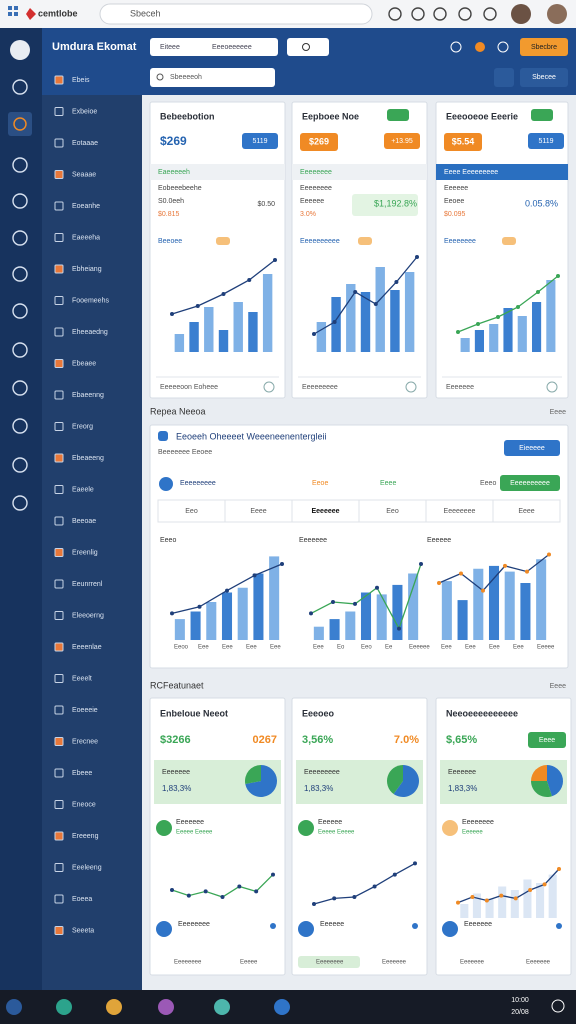 Image resolution: width=576 pixels, height=1024 pixels. Describe the element at coordinates (84, 174) in the screenshot. I see `menu-item: Seaaae` at that location.